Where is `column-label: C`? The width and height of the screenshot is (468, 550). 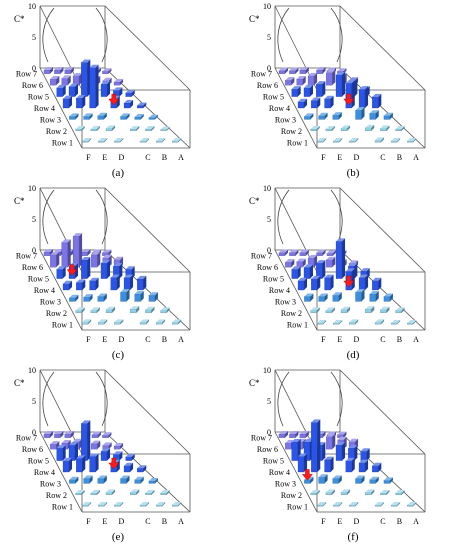
column-label: C is located at coordinates (147, 521).